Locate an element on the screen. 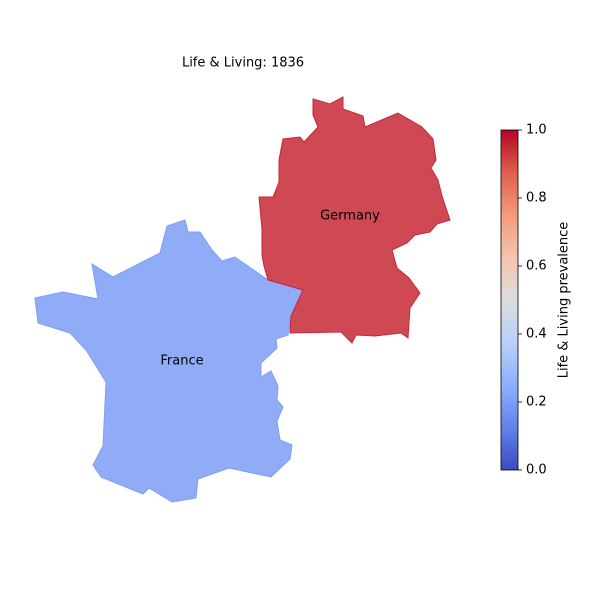 The width and height of the screenshot is (600, 600). region-label: France is located at coordinates (181, 361).